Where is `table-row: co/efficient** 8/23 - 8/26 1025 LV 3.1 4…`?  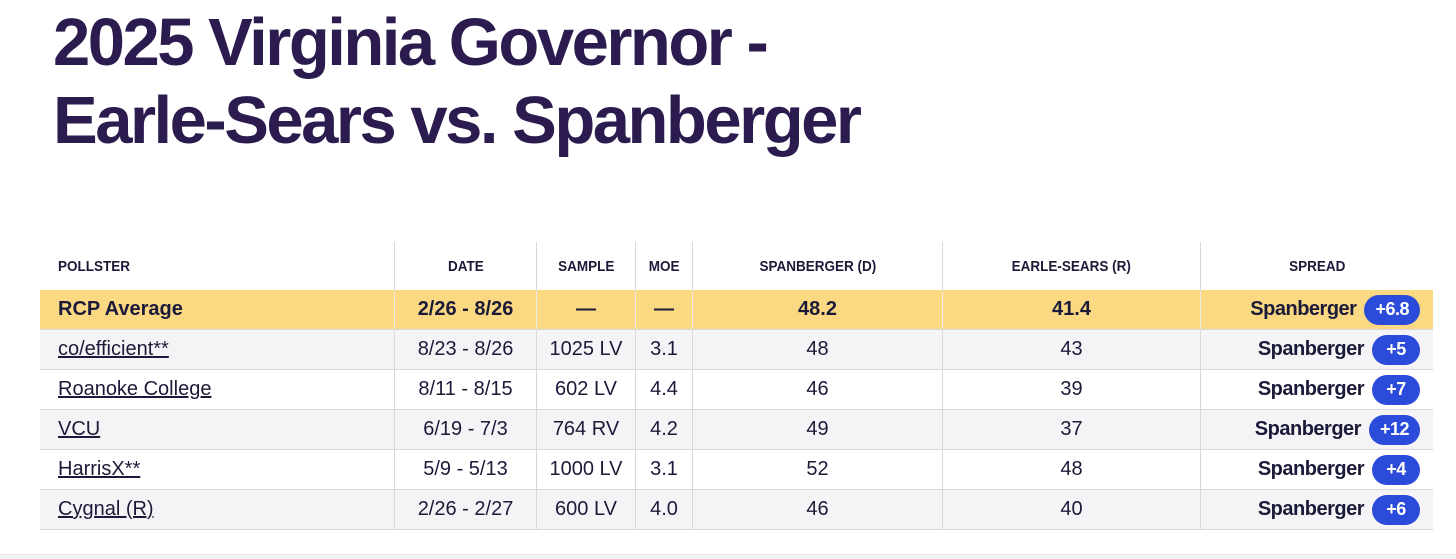 table-row: co/efficient** 8/23 - 8/26 1025 LV 3.1 4… is located at coordinates (736, 350).